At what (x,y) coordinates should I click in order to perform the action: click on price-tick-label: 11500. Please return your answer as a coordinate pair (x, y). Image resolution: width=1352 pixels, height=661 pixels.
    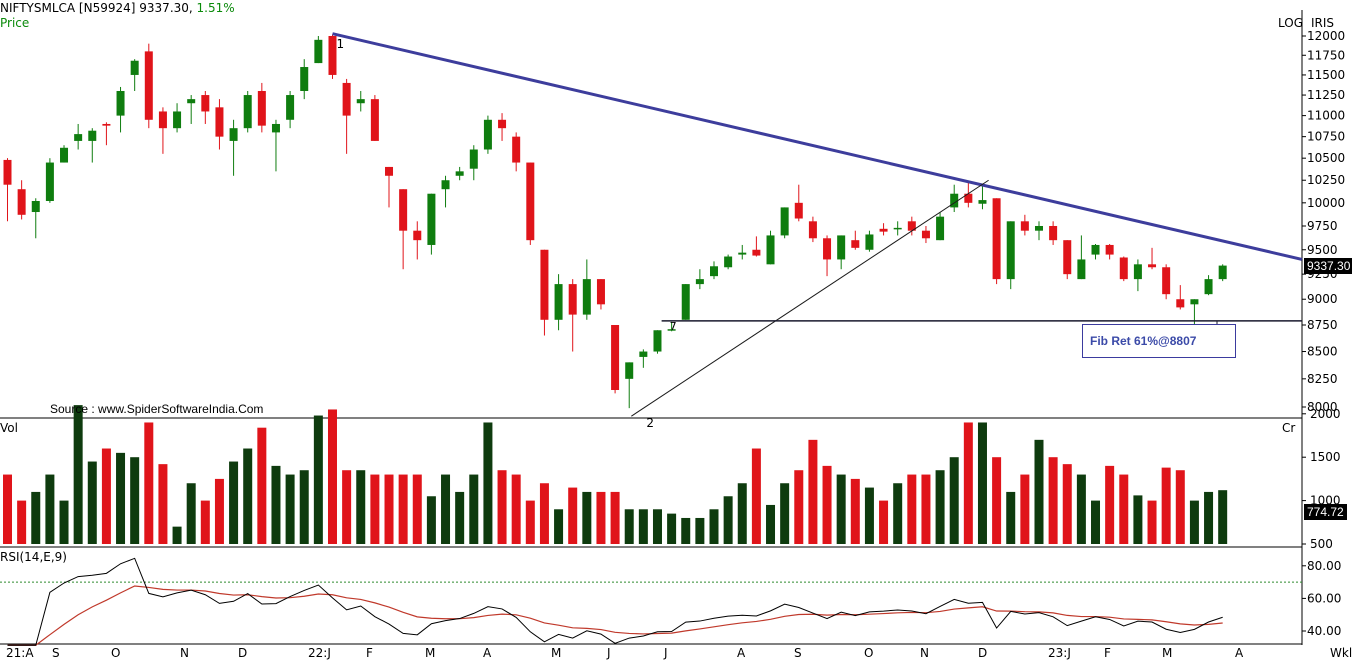
    Looking at the image, I should click on (1326, 75).